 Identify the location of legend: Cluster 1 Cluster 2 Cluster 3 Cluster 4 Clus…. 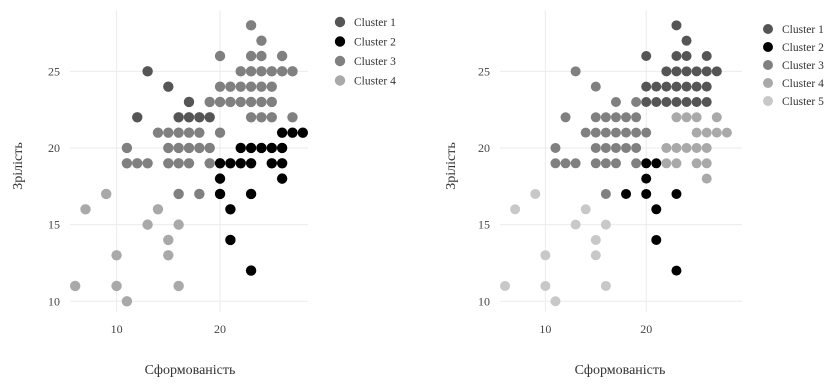
(793, 66).